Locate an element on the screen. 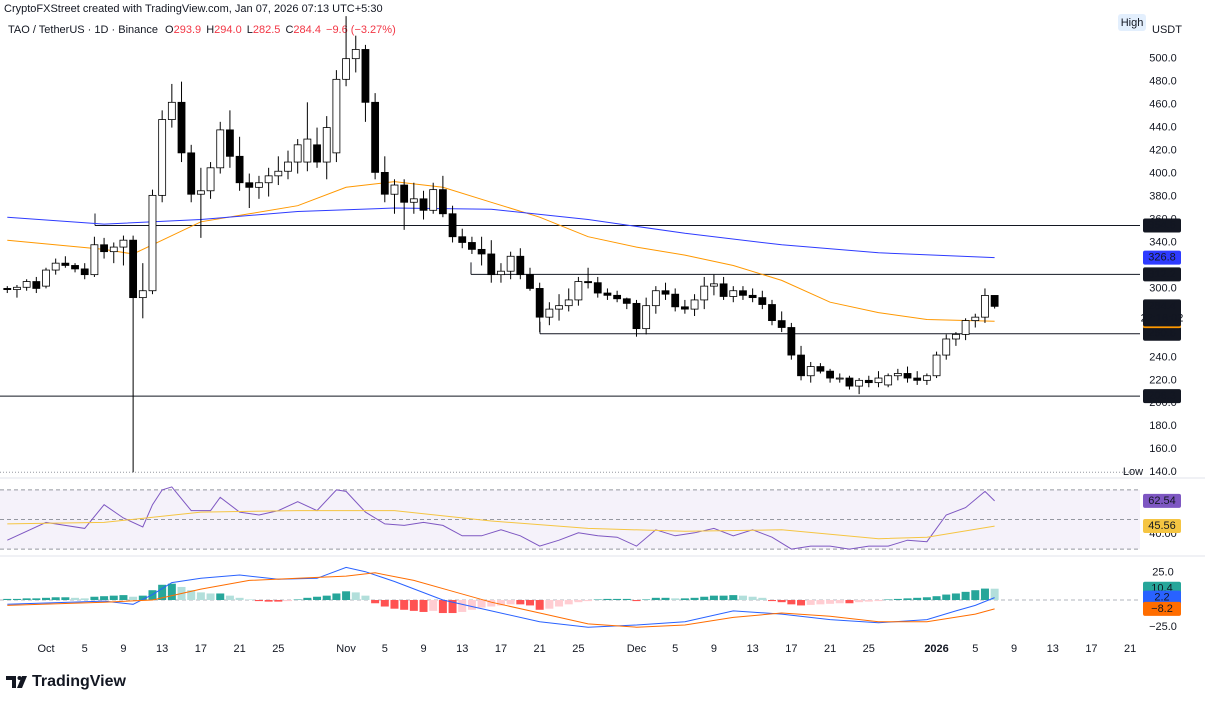 This screenshot has width=1205, height=702. y-tick-label: 480.0 is located at coordinates (1163, 82).